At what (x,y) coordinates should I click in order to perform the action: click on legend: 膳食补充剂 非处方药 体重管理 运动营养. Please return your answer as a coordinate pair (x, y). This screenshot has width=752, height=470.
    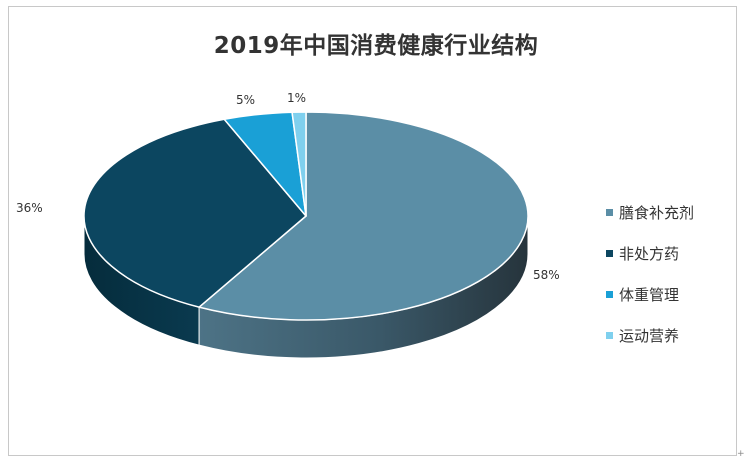
    Looking at the image, I should click on (650, 274).